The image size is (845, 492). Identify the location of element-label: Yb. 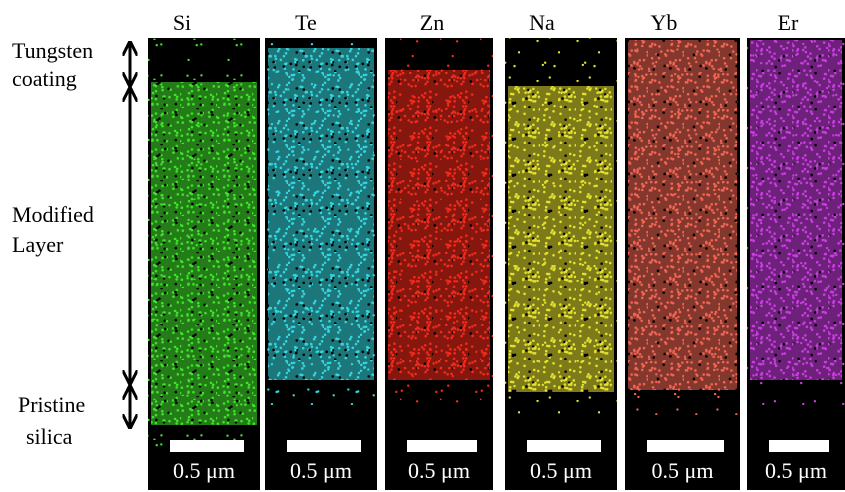
(664, 22).